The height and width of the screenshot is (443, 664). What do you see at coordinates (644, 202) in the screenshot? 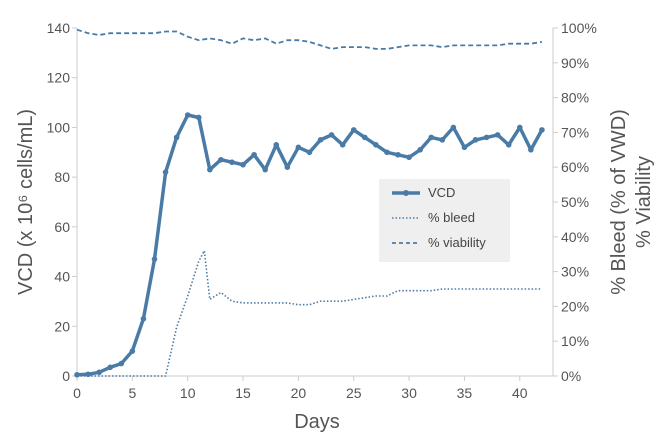
I see `y-axis-right-title-viability: % Viability` at bounding box center [644, 202].